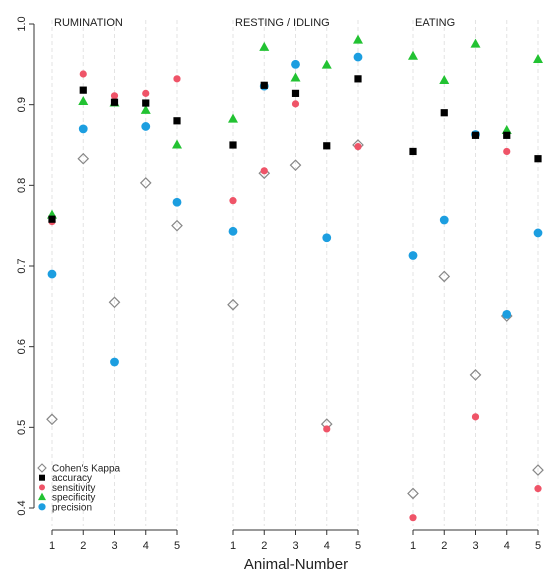 The image size is (550, 578). I want to click on legend-item-sensitivity: sensitivity, so click(67, 488).